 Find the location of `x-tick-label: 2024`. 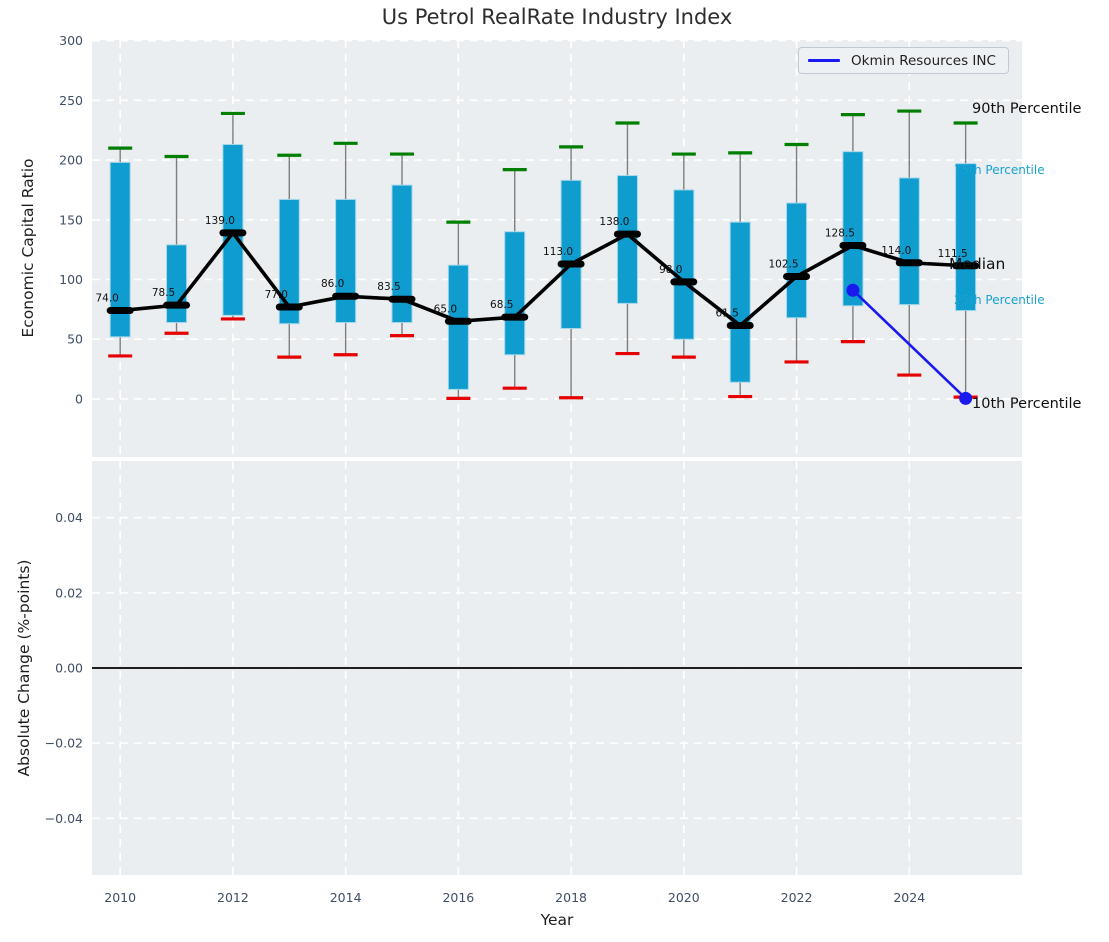

x-tick-label: 2024 is located at coordinates (909, 897).